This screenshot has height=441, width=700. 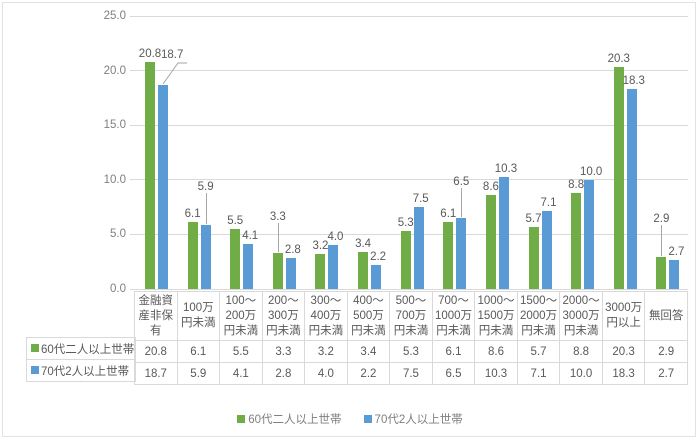 I want to click on data-label: 3.3, so click(x=277, y=216).